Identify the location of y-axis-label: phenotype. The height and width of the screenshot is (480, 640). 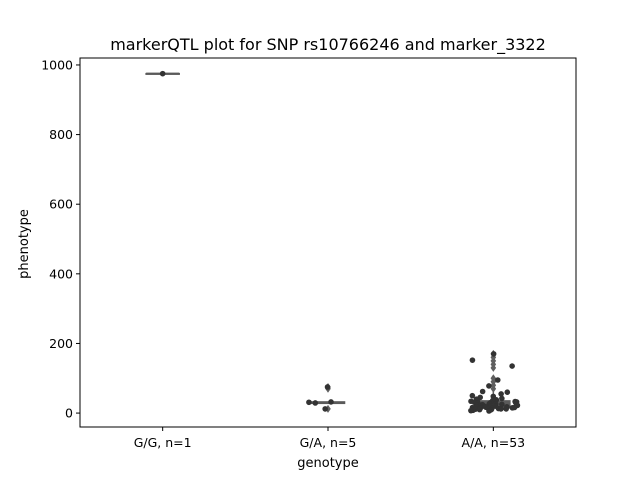
(24, 244).